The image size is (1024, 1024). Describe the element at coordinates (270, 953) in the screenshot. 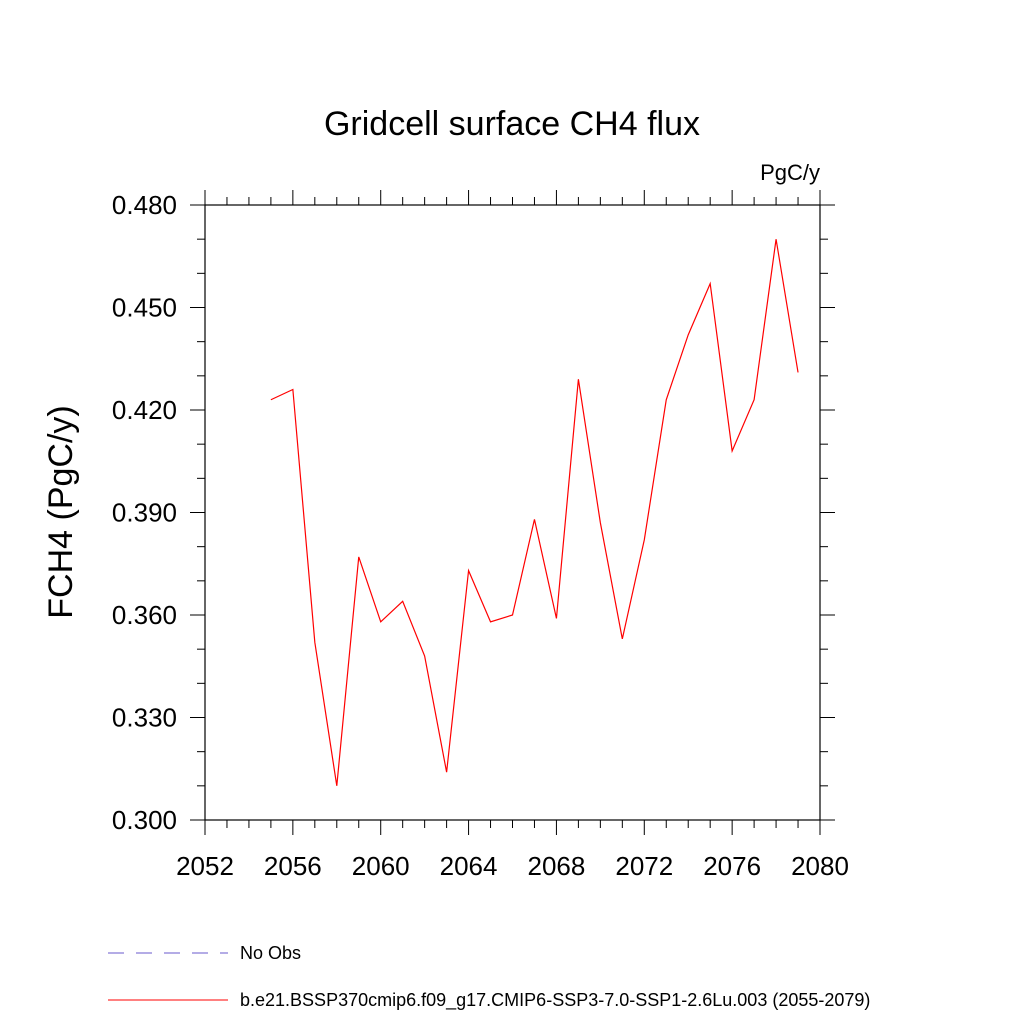

I see `legend-label-no-obs: No Obs` at that location.